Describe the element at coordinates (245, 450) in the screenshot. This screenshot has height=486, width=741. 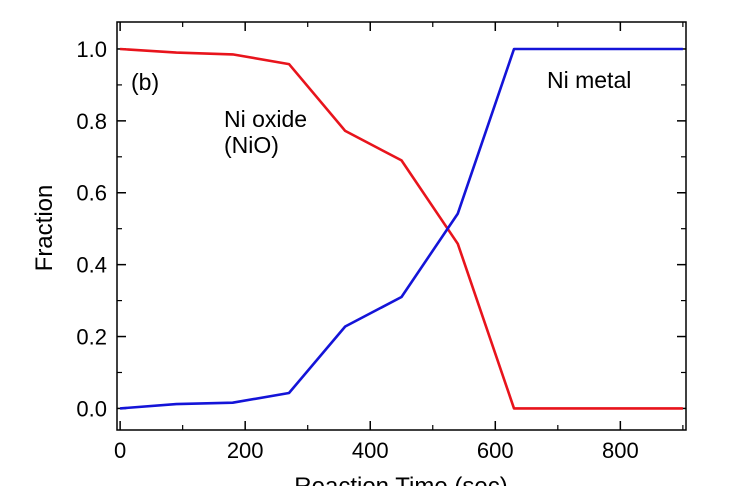
I see `x-tick-label: 200` at that location.